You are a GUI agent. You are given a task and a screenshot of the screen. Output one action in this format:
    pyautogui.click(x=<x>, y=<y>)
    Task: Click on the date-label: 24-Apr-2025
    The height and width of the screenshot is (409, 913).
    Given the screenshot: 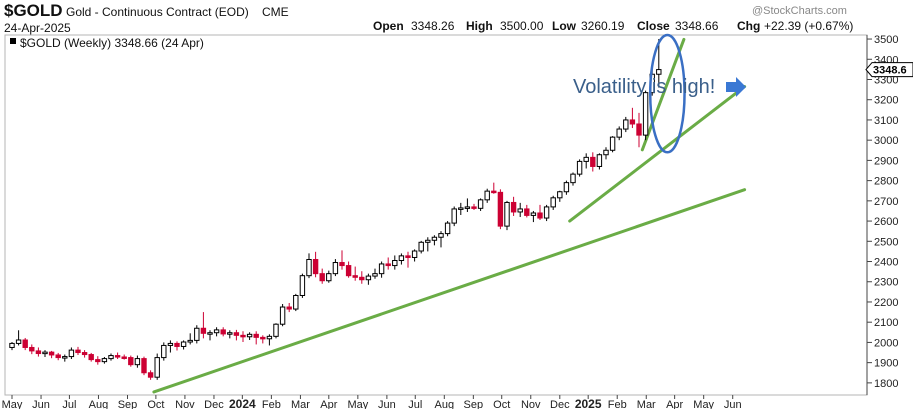 What is the action you would take?
    pyautogui.click(x=37, y=28)
    